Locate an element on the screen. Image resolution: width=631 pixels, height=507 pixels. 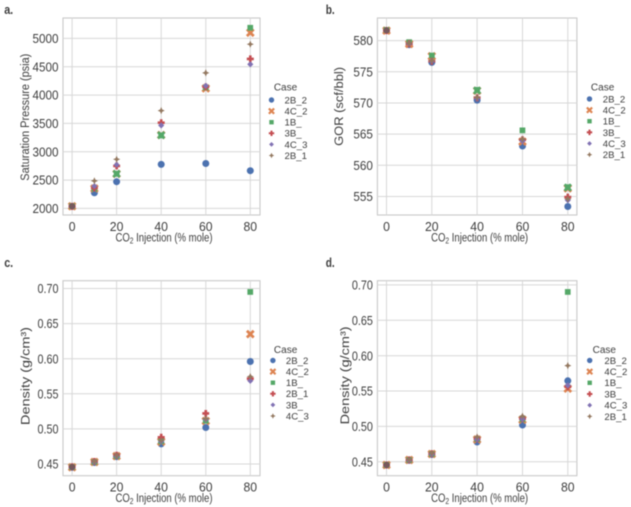
svg-text: Saturation Pressure (psia) is located at coordinates (25, 117).